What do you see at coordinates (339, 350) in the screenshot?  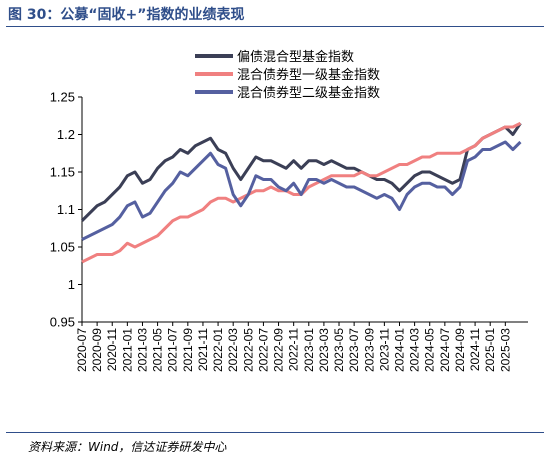 I see `x-tick-label: 2023-05` at bounding box center [339, 350].